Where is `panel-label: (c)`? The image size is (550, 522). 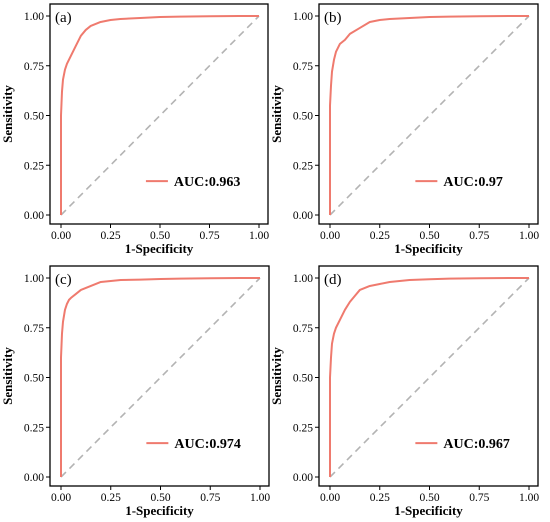 panel-label: (c) is located at coordinates (63, 280).